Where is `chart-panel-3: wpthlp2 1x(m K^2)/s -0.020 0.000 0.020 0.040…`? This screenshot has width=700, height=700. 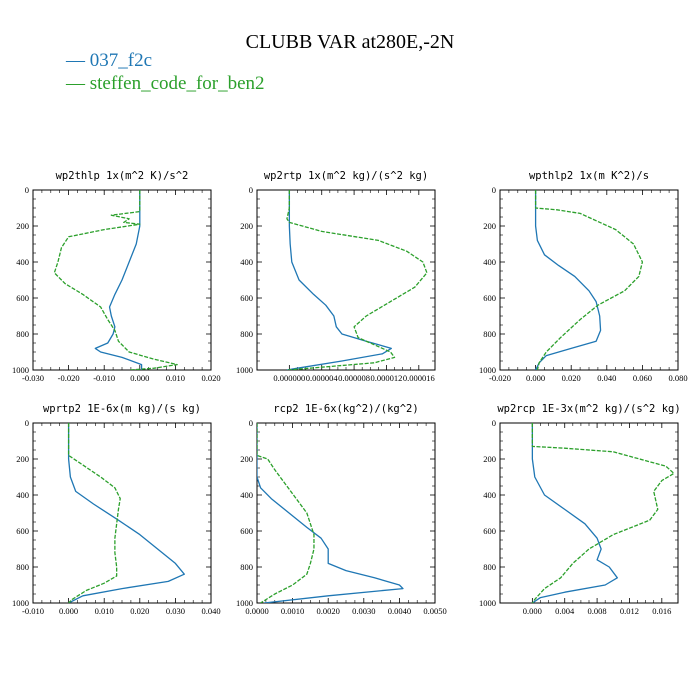 chart-panel-3: wpthlp2 1x(m K^2)/s -0.020 0.000 0.020 0.040… is located at coordinates (583, 276).